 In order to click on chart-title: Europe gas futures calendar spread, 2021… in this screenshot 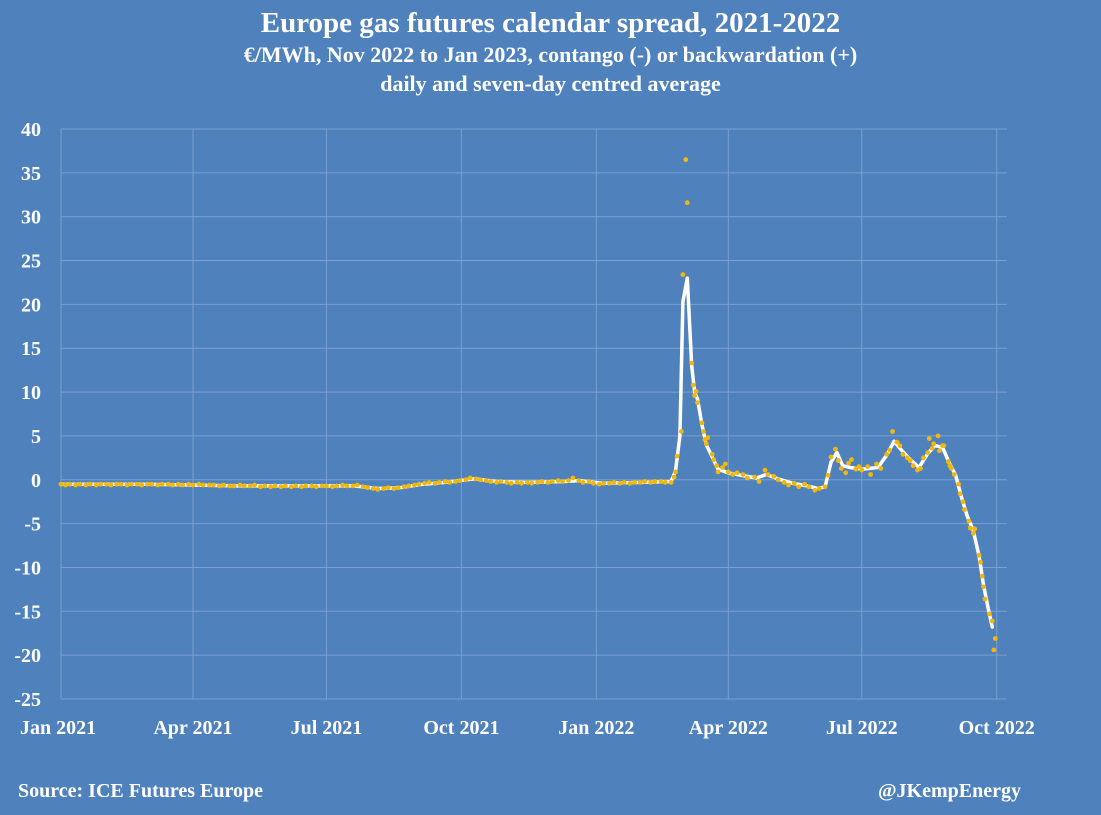, I will do `click(550, 23)`.